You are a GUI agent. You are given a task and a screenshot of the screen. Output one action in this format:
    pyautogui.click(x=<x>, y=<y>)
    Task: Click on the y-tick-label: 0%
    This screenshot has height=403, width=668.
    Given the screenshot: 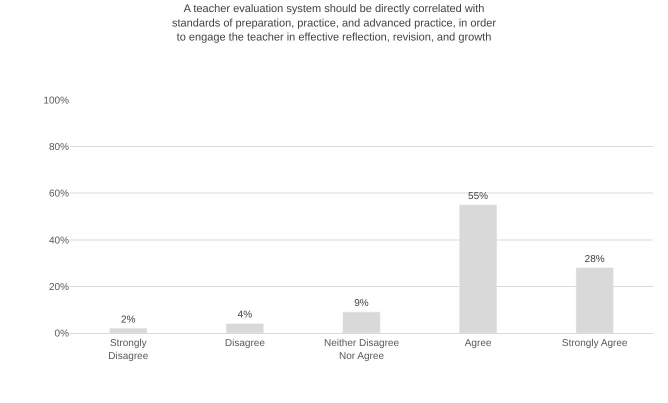 What is the action you would take?
    pyautogui.click(x=62, y=334)
    